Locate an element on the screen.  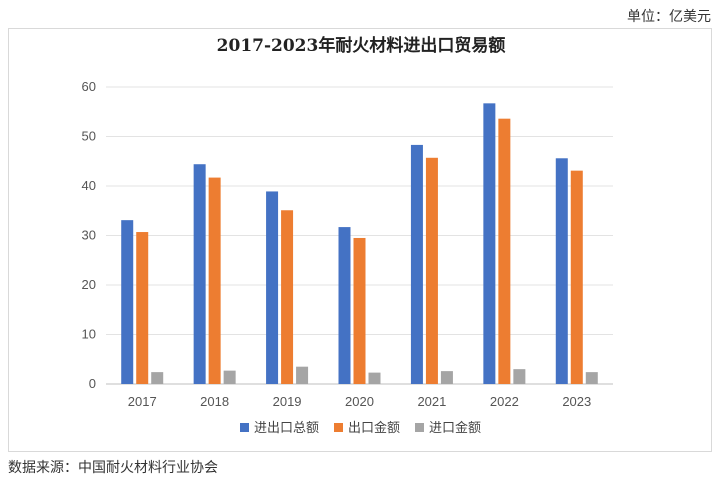
y-tick-label: 60 is located at coordinates (89, 86).